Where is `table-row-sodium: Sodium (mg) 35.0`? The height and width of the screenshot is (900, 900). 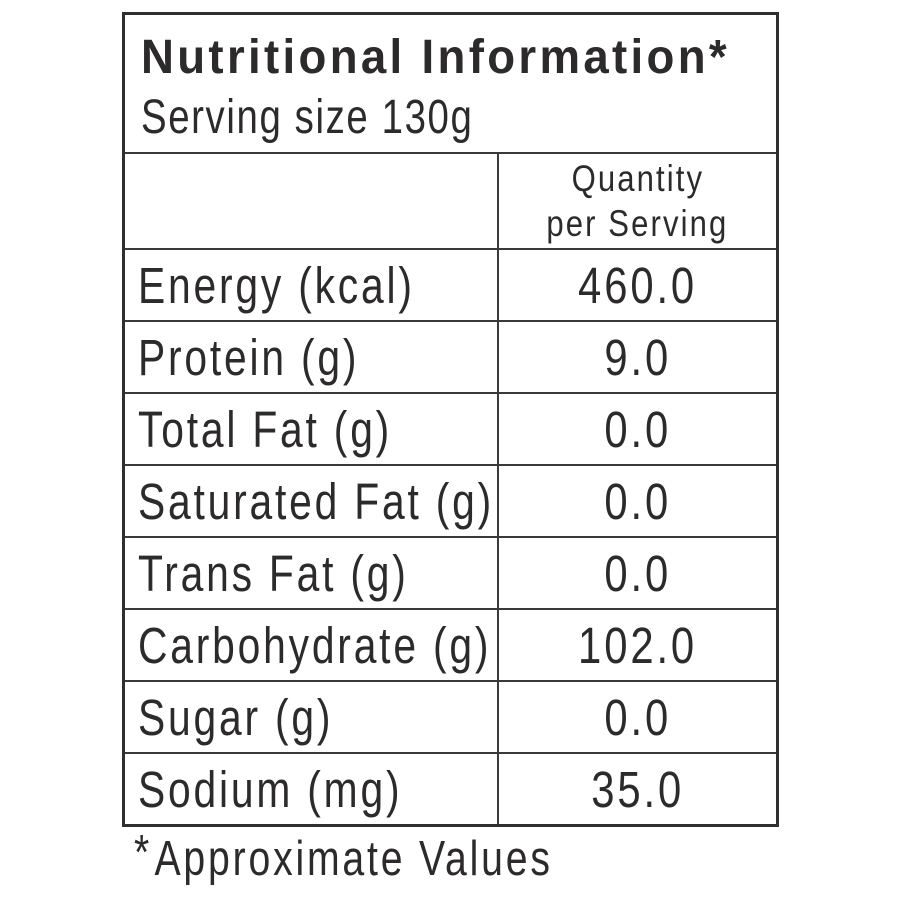
table-row-sodium: Sodium (mg) 35.0 is located at coordinates (450, 788).